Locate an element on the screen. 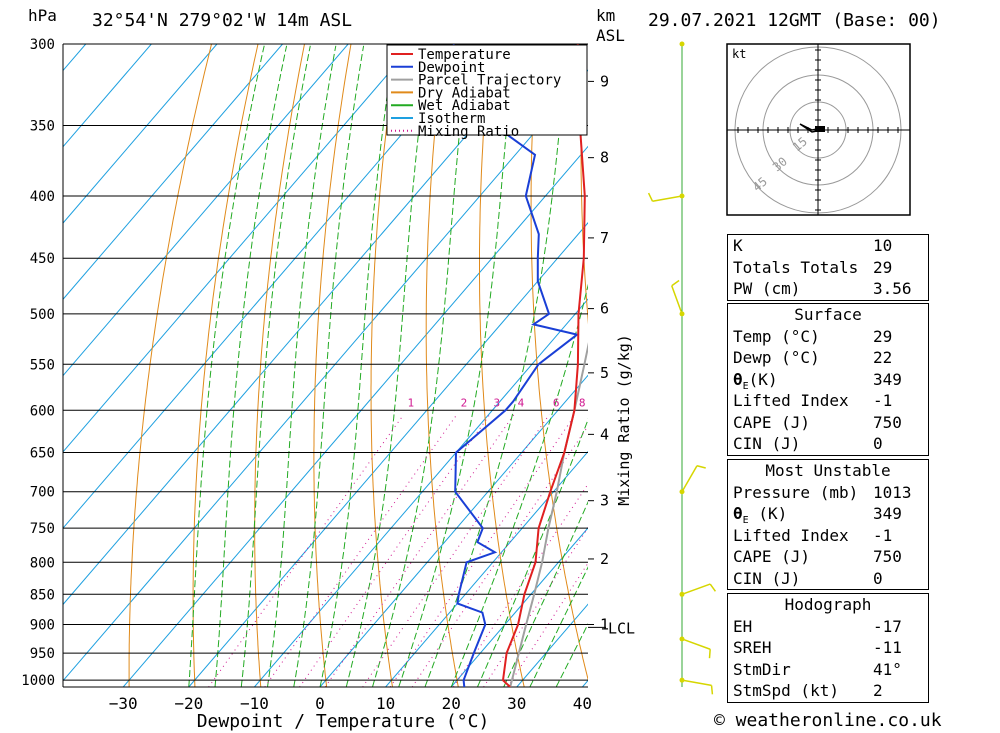  legend-label: Temperature is located at coordinates (464, 55).